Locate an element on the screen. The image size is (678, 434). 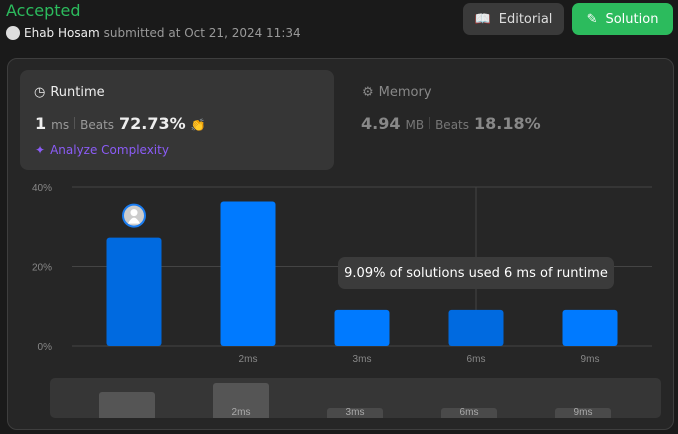
mini-bar: 2ms is located at coordinates (241, 400).